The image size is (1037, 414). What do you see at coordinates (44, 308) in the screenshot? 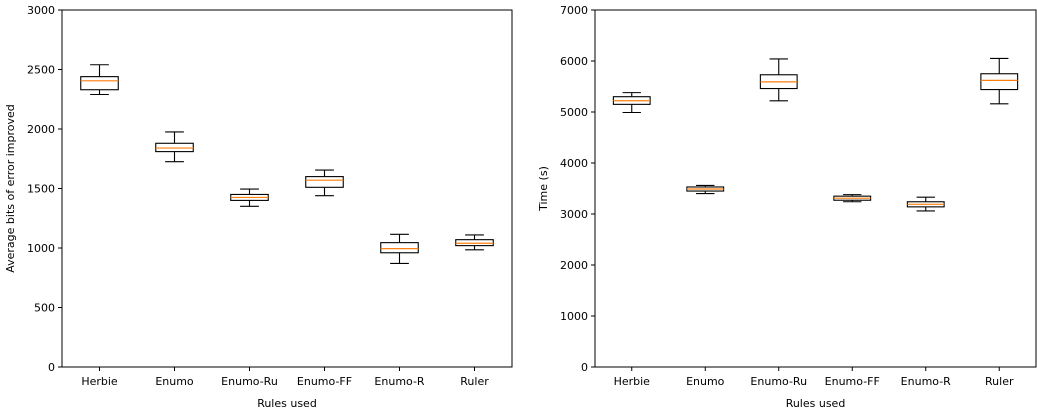
I see `y-tick-label: 500` at bounding box center [44, 308].